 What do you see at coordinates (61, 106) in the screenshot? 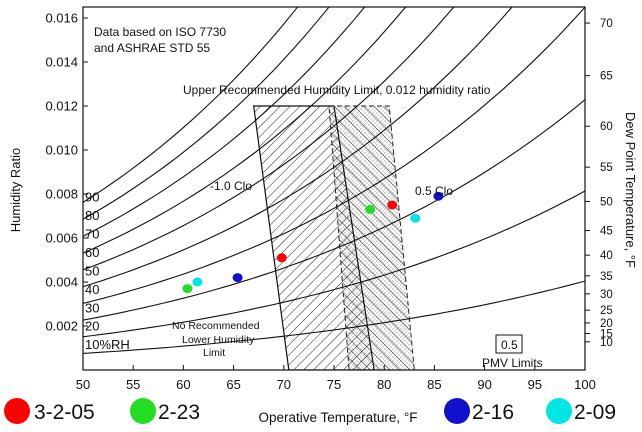
I see `y-tick-label: 0.012` at bounding box center [61, 106].